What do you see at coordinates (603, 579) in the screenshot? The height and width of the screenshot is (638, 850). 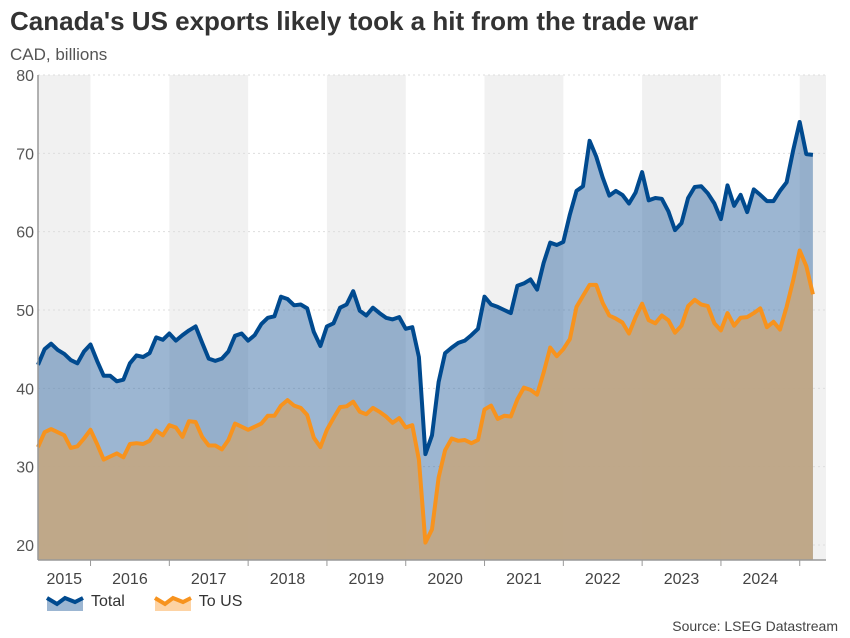 I see `x-tick-label: 2022` at bounding box center [603, 579].